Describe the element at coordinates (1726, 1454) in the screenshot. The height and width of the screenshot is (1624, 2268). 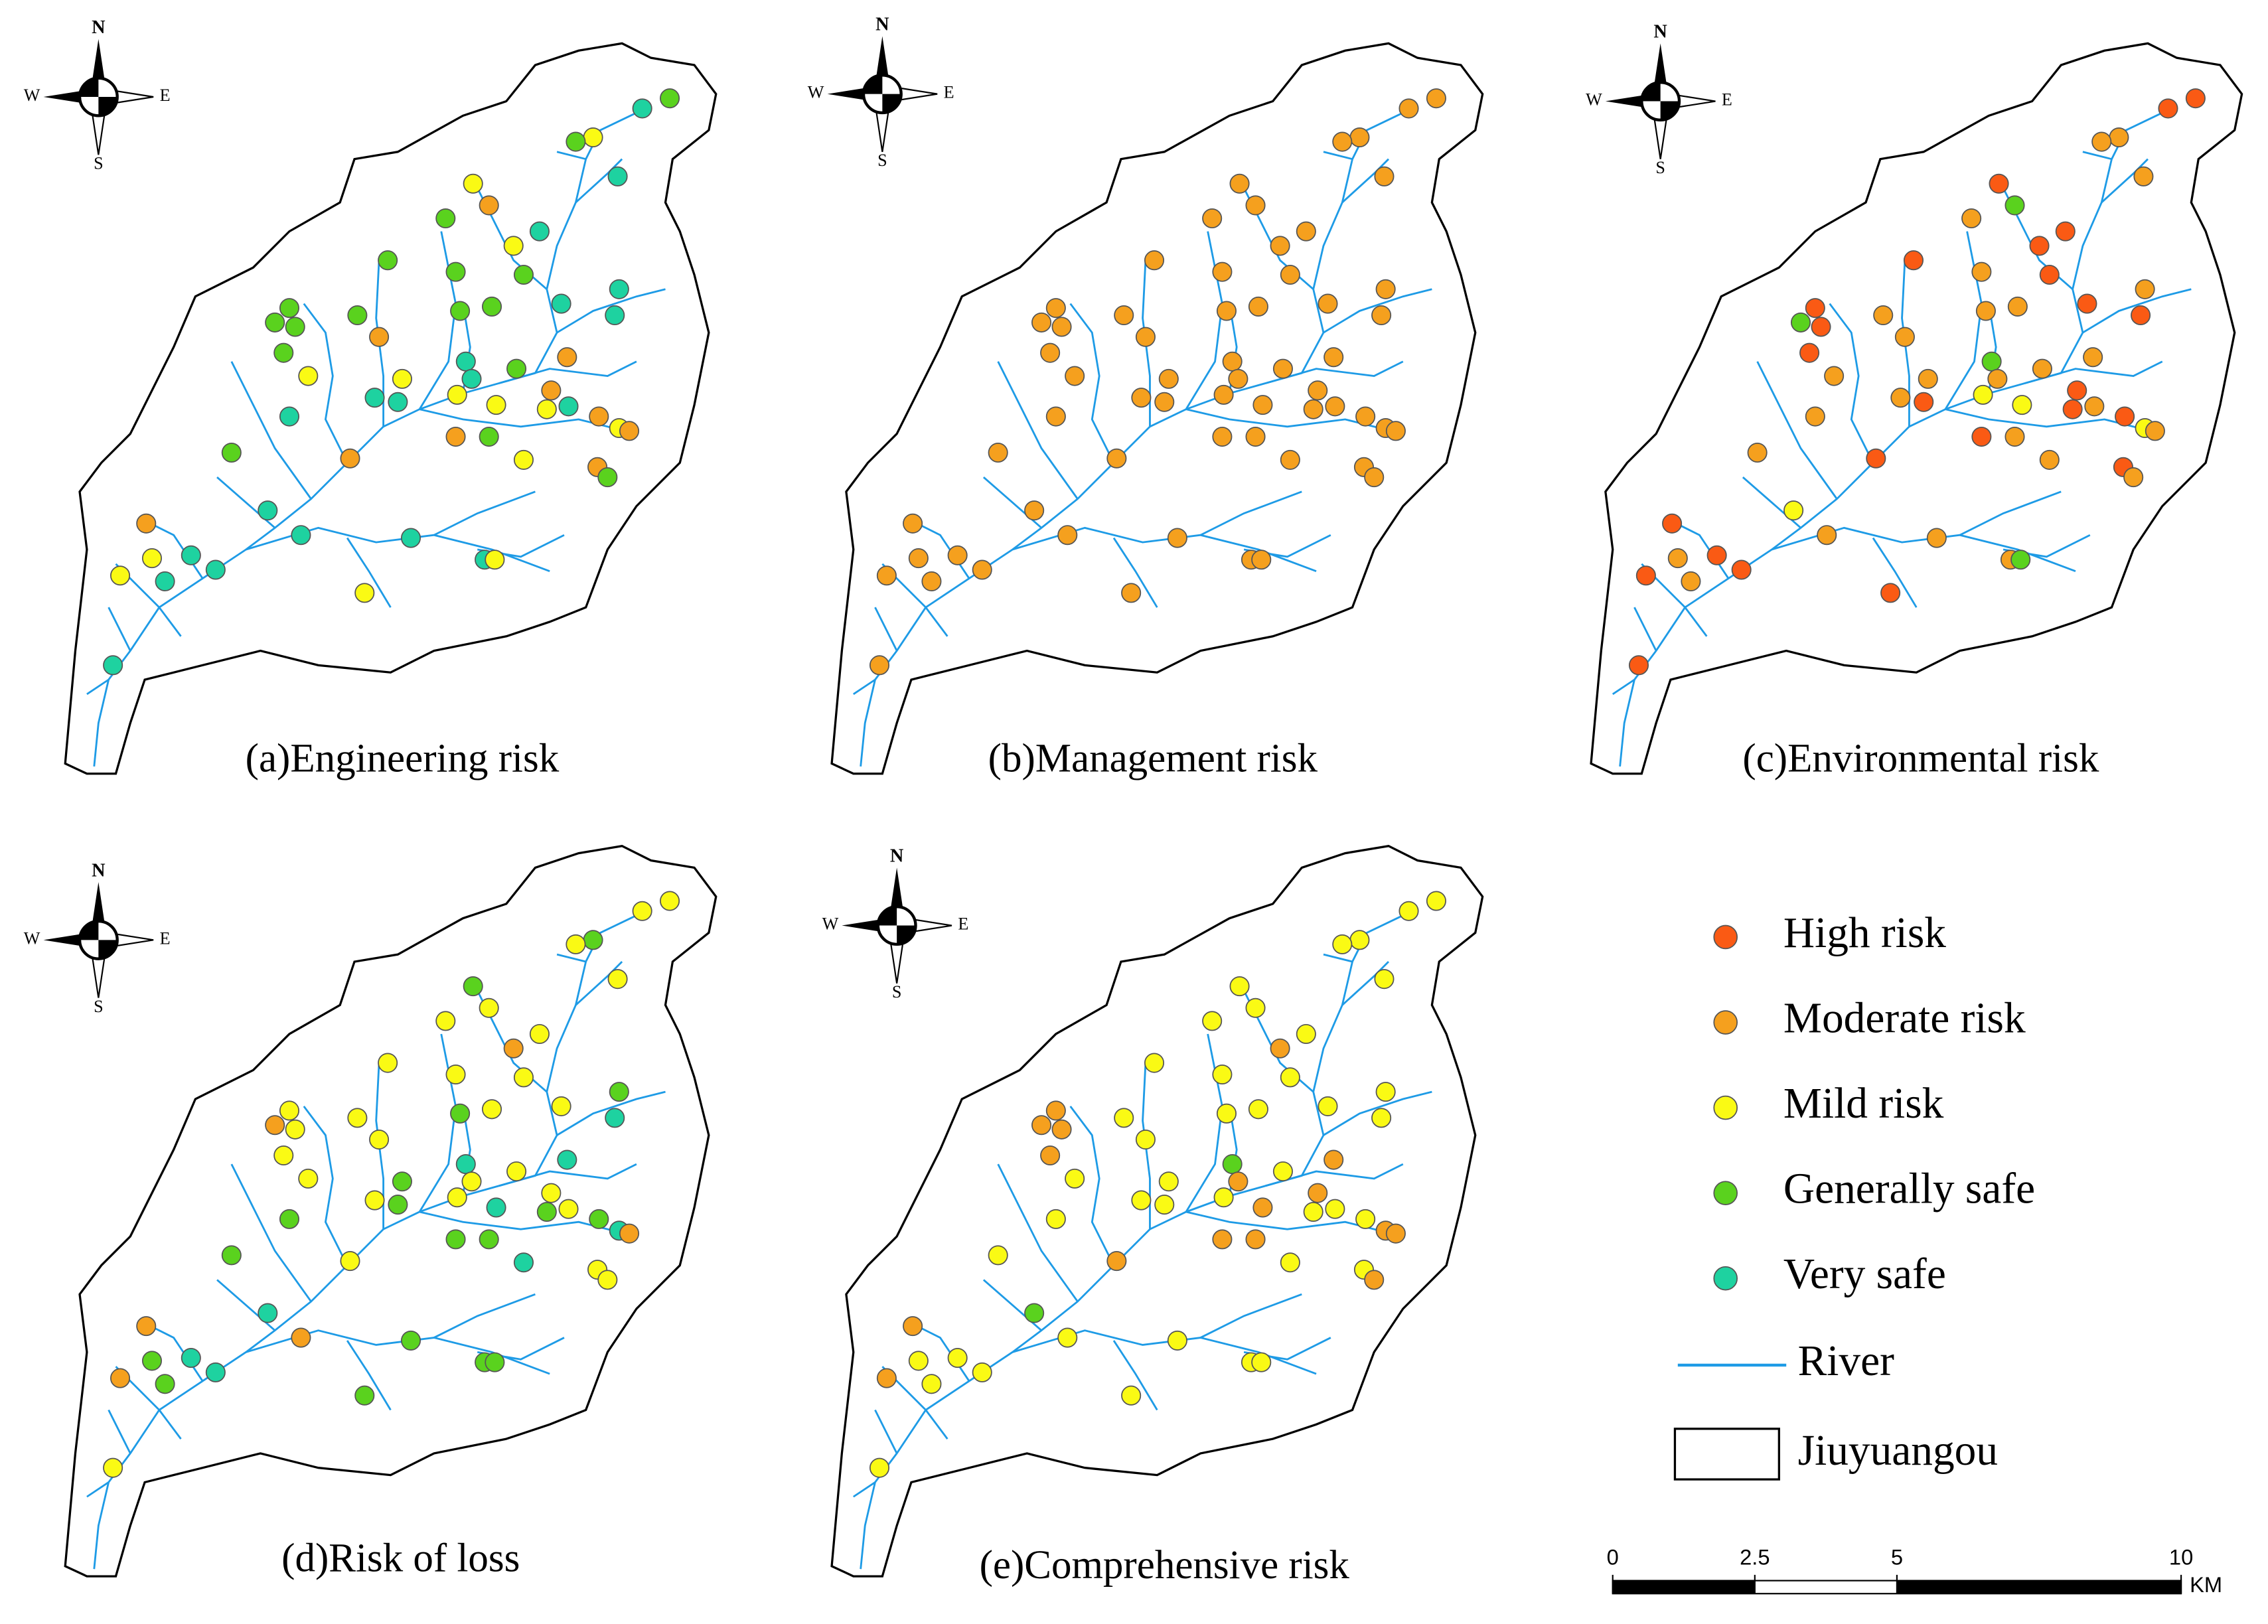
I see `legend-area` at that location.